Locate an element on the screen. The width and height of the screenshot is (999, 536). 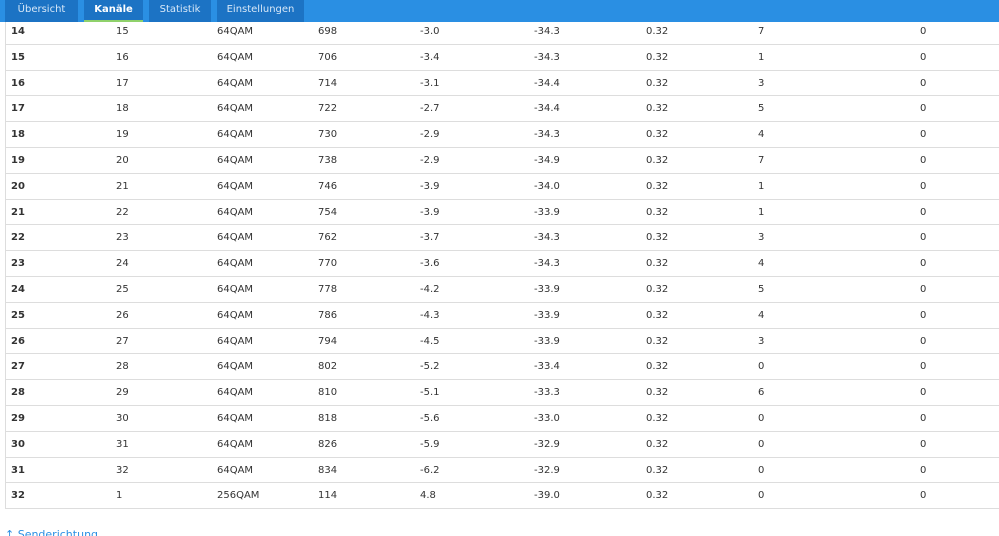
table-cell: -4.2 is located at coordinates (430, 289).